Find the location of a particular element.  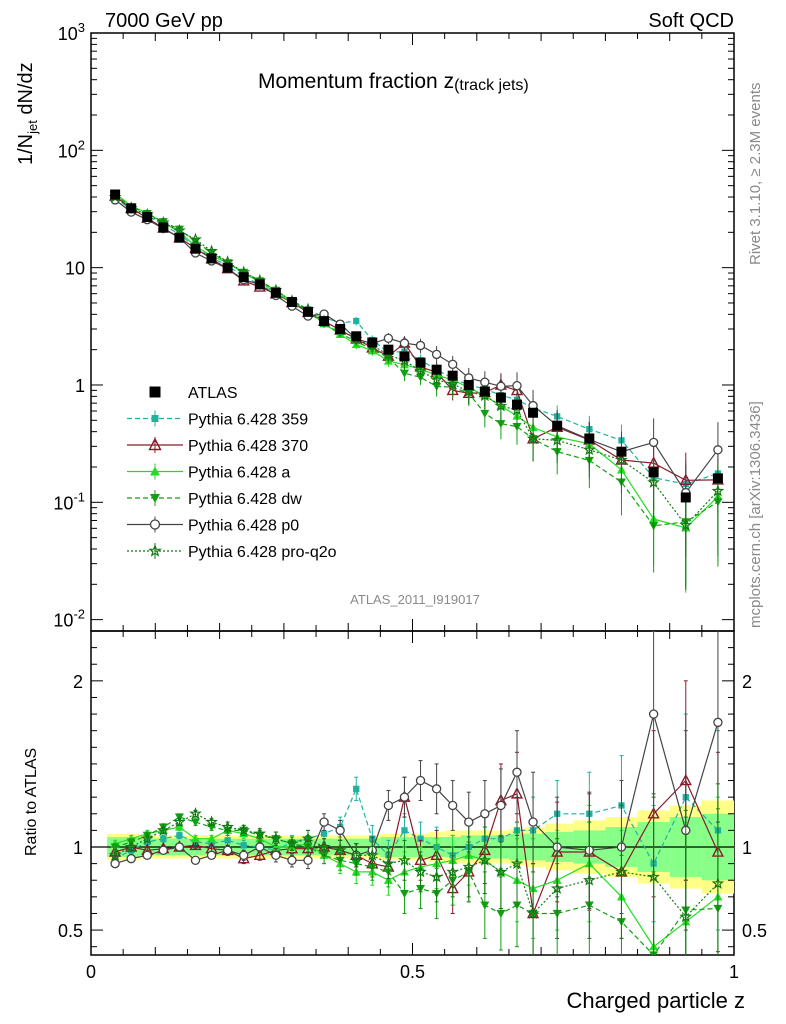

ylabel-main-sub: jet is located at coordinates (32, 127).